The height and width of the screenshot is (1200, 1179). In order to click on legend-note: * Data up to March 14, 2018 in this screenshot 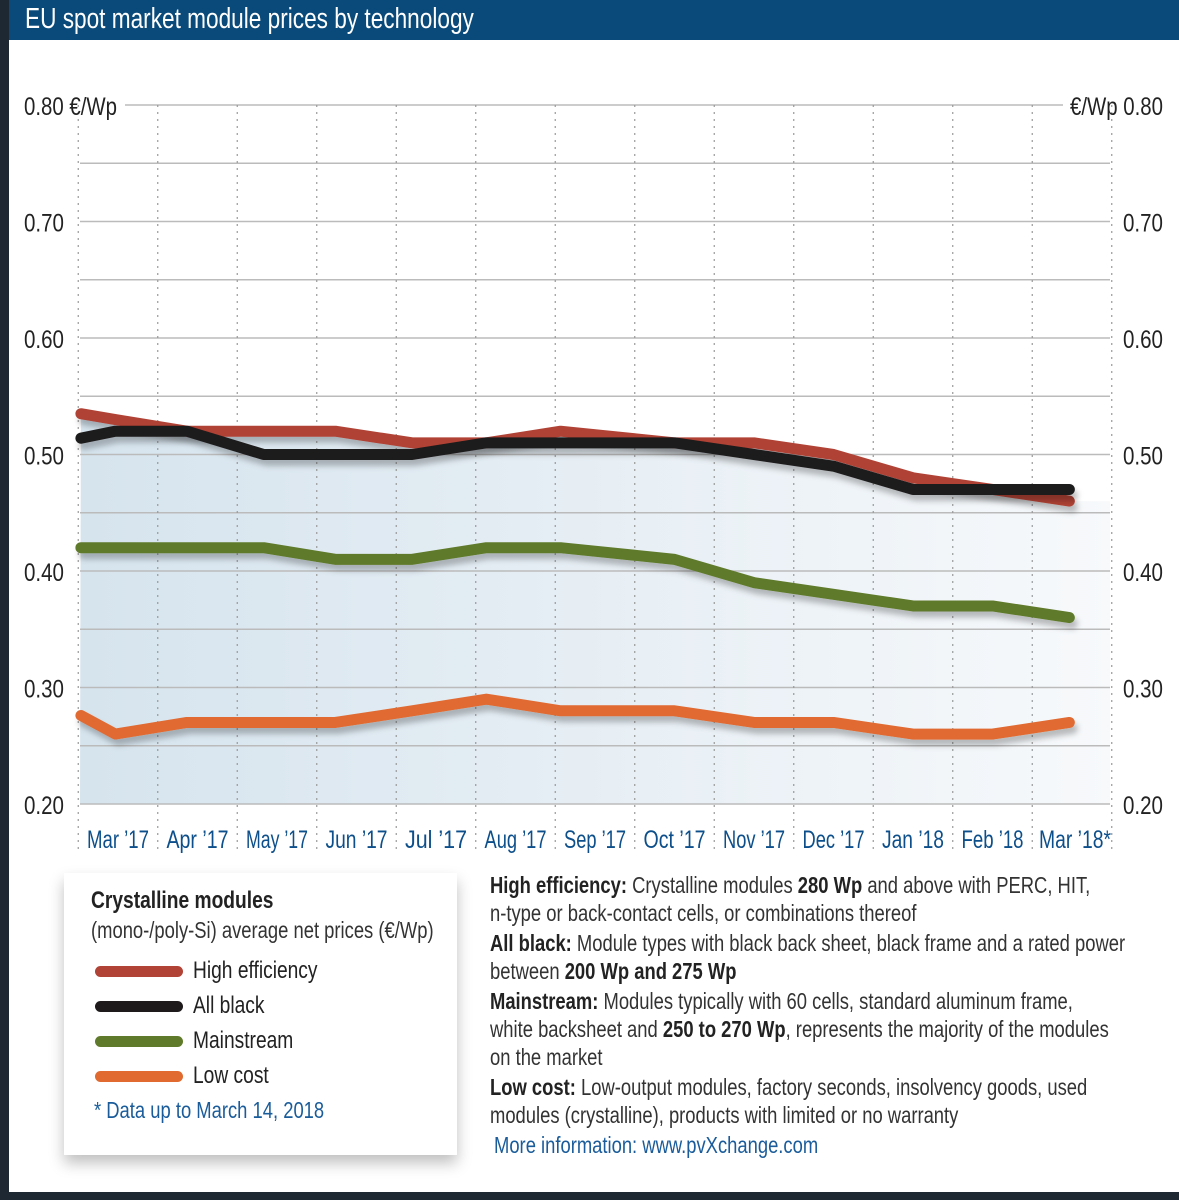, I will do `click(209, 1110)`.